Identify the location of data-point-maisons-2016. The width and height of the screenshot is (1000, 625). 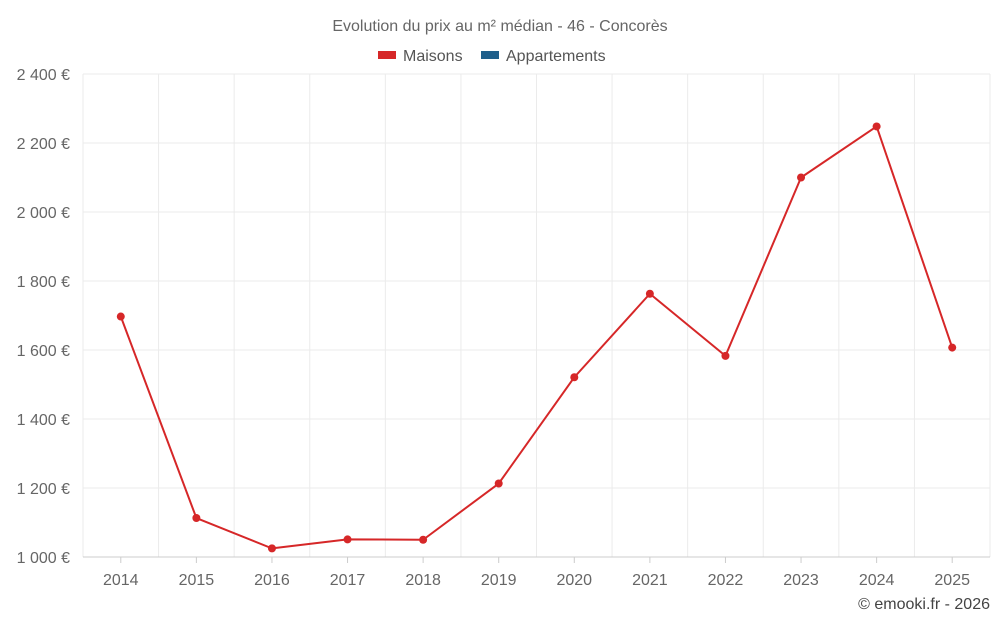
(271, 548).